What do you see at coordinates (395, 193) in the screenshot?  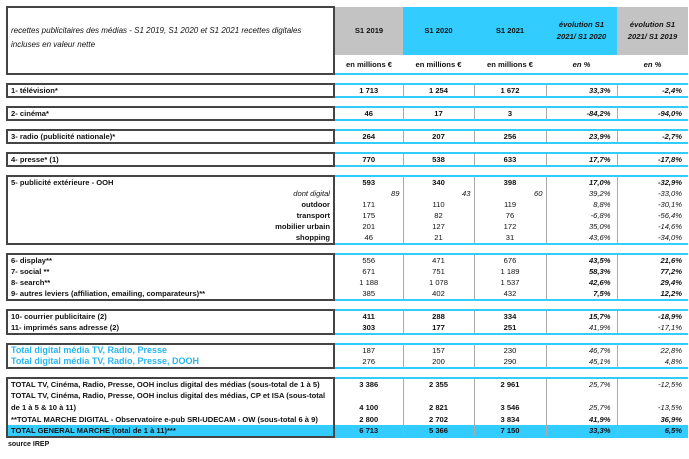 I see `value-cell: 89` at bounding box center [395, 193].